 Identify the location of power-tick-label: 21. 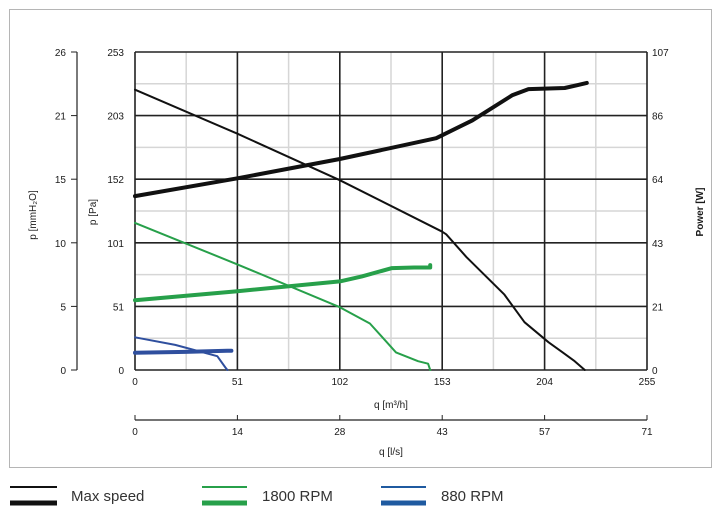
(658, 307).